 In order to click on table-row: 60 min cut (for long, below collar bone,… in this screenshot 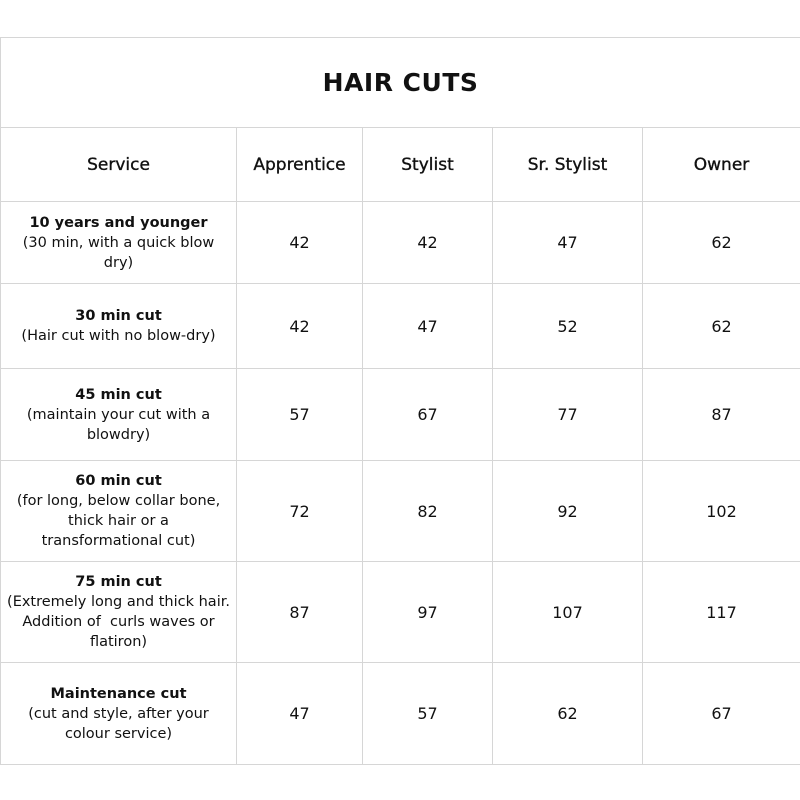, I will do `click(400, 511)`.